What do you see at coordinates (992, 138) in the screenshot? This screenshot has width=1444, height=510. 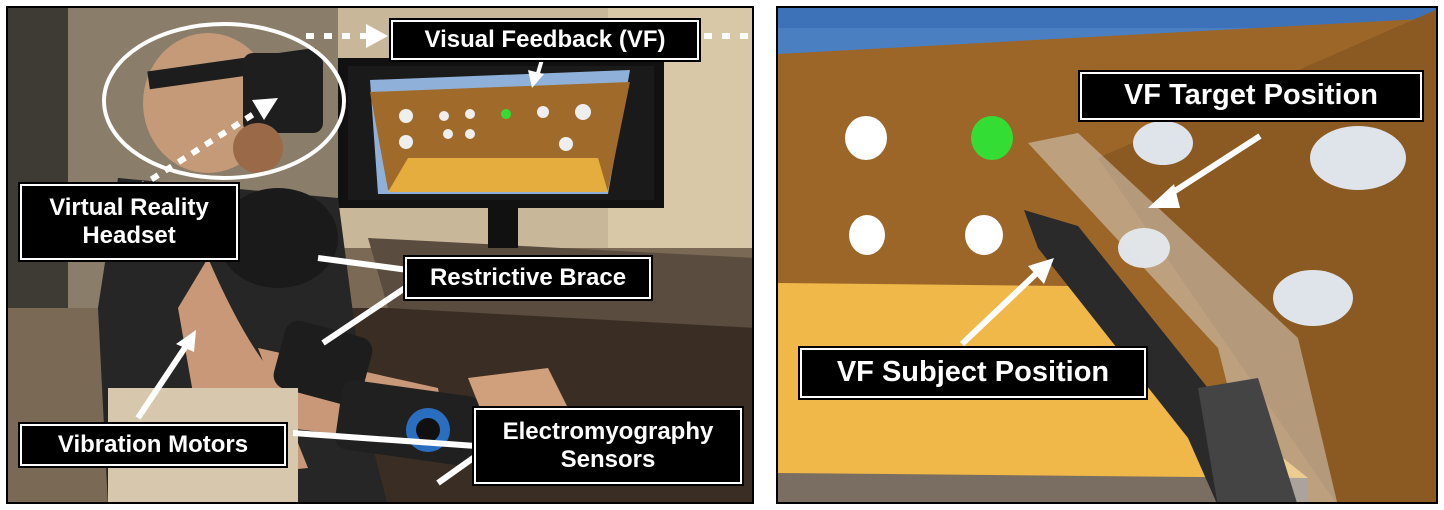 I see `active-target-sphere` at bounding box center [992, 138].